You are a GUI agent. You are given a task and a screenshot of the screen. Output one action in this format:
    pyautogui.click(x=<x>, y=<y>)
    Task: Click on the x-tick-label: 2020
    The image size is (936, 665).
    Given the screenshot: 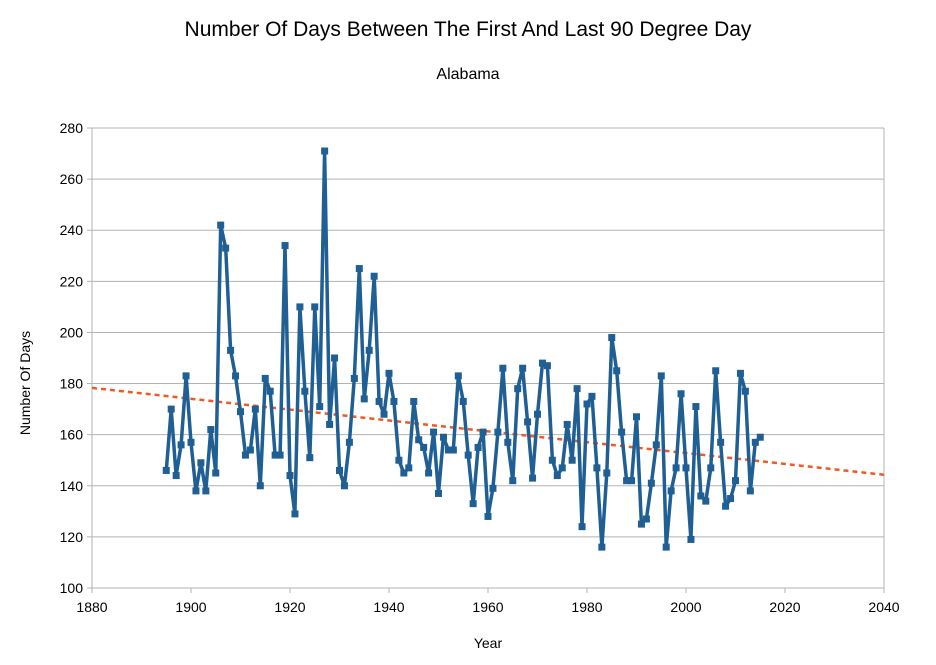 What is the action you would take?
    pyautogui.click(x=784, y=607)
    